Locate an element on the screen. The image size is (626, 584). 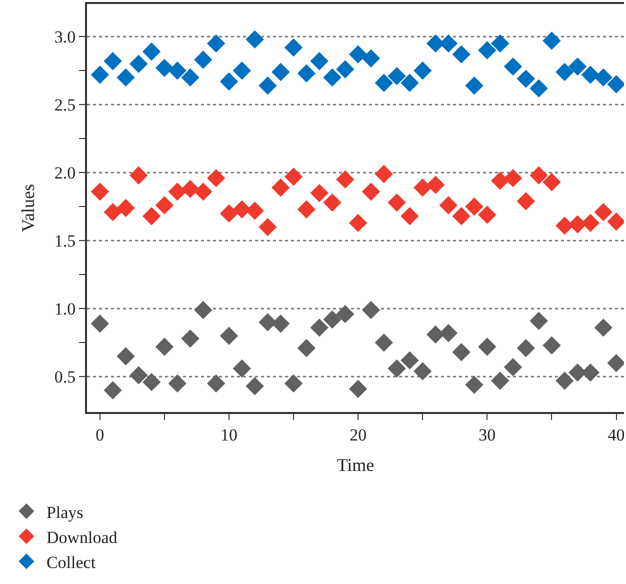
legend-label: Download is located at coordinates (82, 537).